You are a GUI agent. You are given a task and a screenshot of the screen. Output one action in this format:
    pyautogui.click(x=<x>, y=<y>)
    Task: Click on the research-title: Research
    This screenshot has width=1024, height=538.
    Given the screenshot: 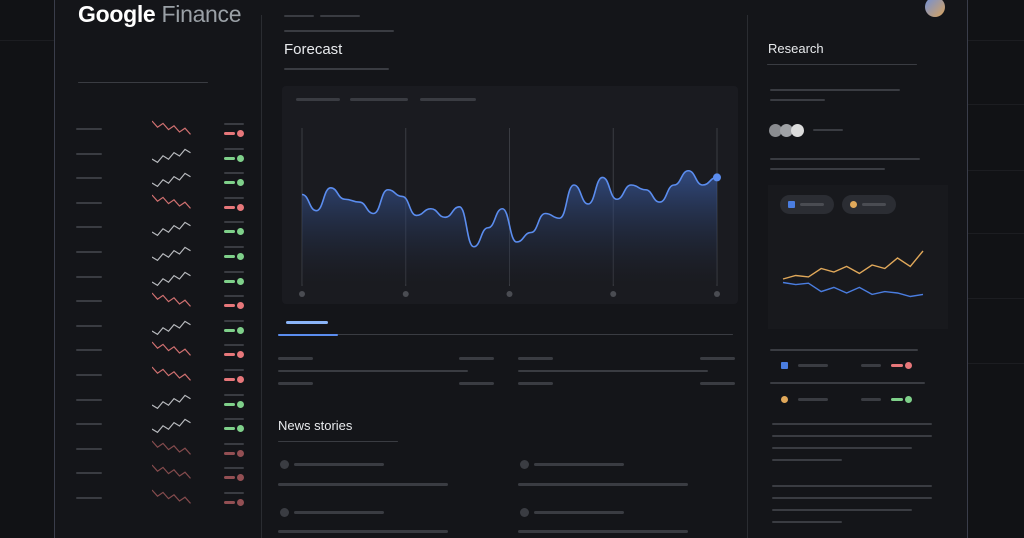 What is the action you would take?
    pyautogui.click(x=796, y=48)
    